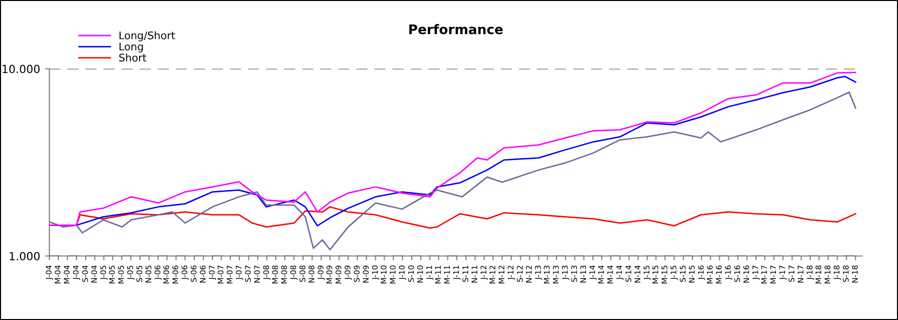 Image resolution: width=898 pixels, height=320 pixels. Describe the element at coordinates (456, 29) in the screenshot. I see `chart-title: Performance` at that location.